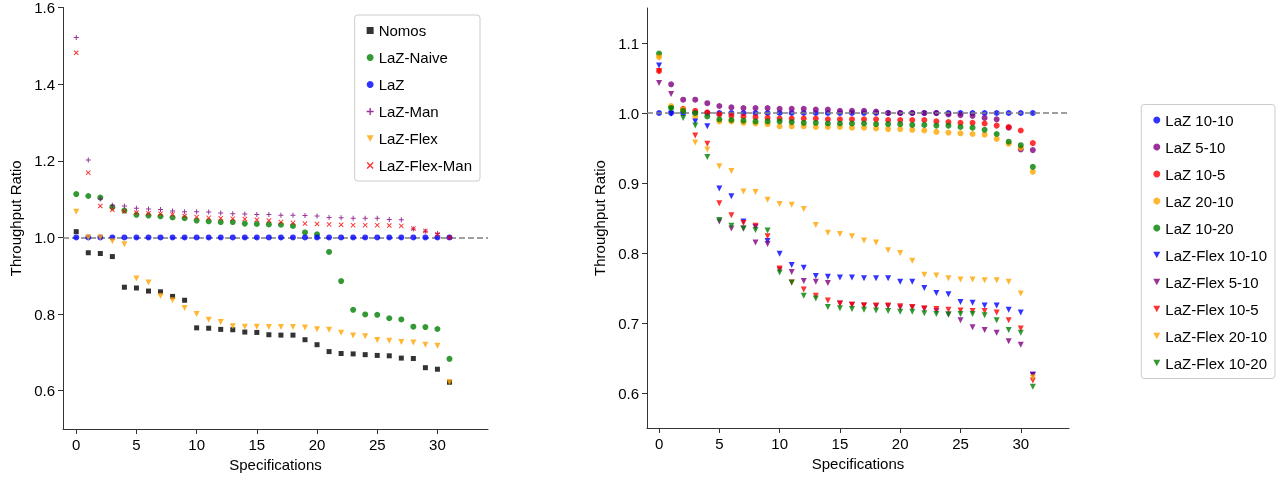  I want to click on legend-label: LaZ-Flex 10-20, so click(1216, 363).